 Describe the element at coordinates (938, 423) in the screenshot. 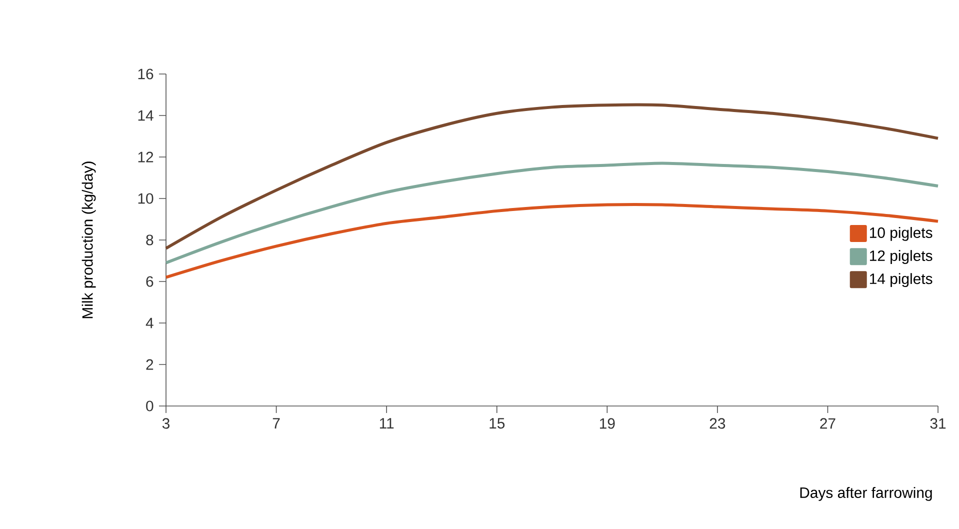

I see `x-tick-label: 31` at that location.